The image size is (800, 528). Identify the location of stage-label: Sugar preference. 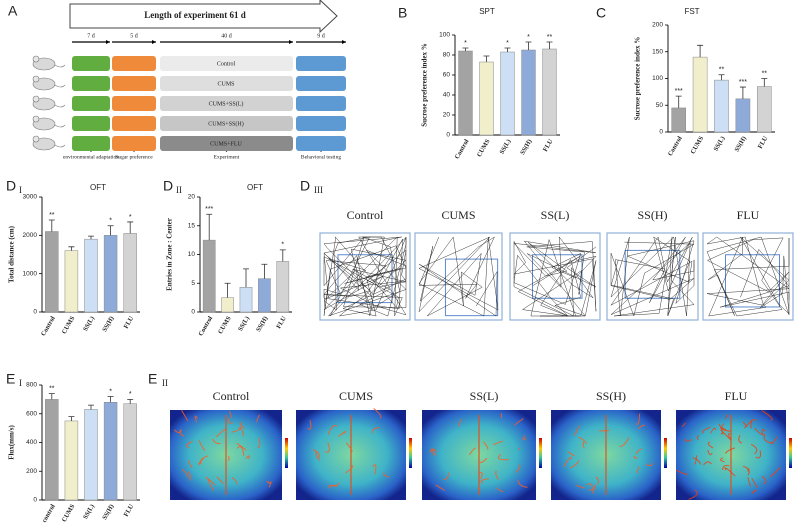
(134, 156).